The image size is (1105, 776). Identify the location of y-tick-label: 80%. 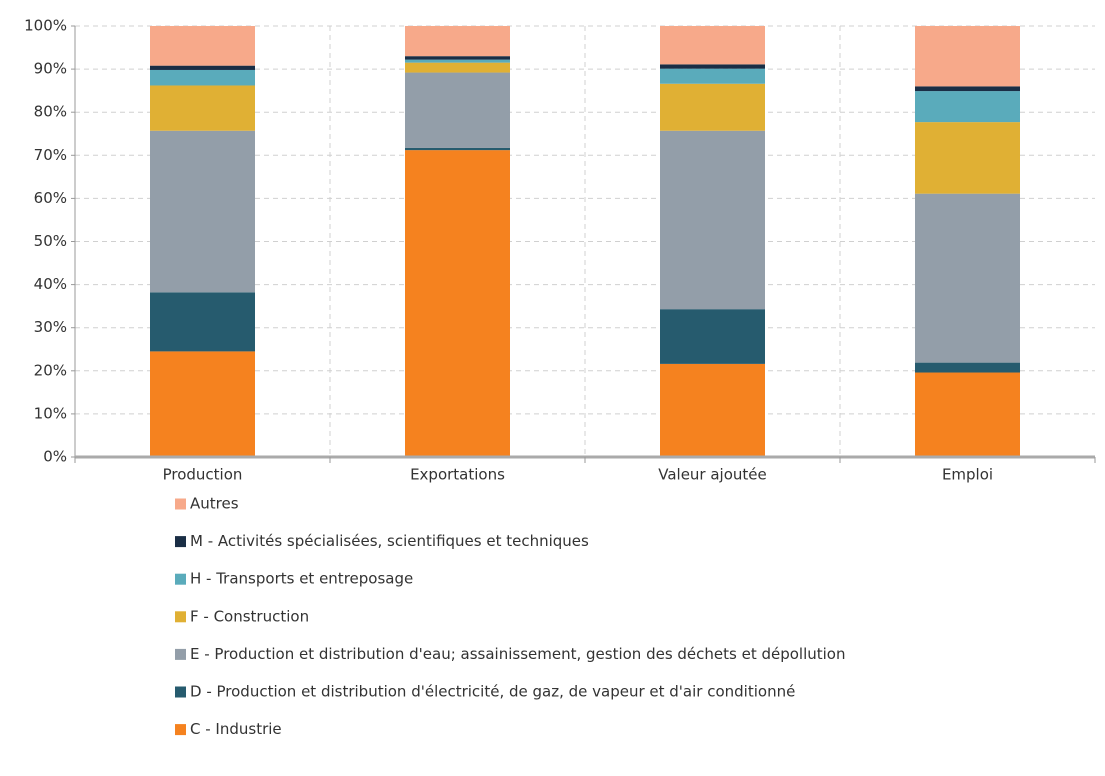
(50, 112).